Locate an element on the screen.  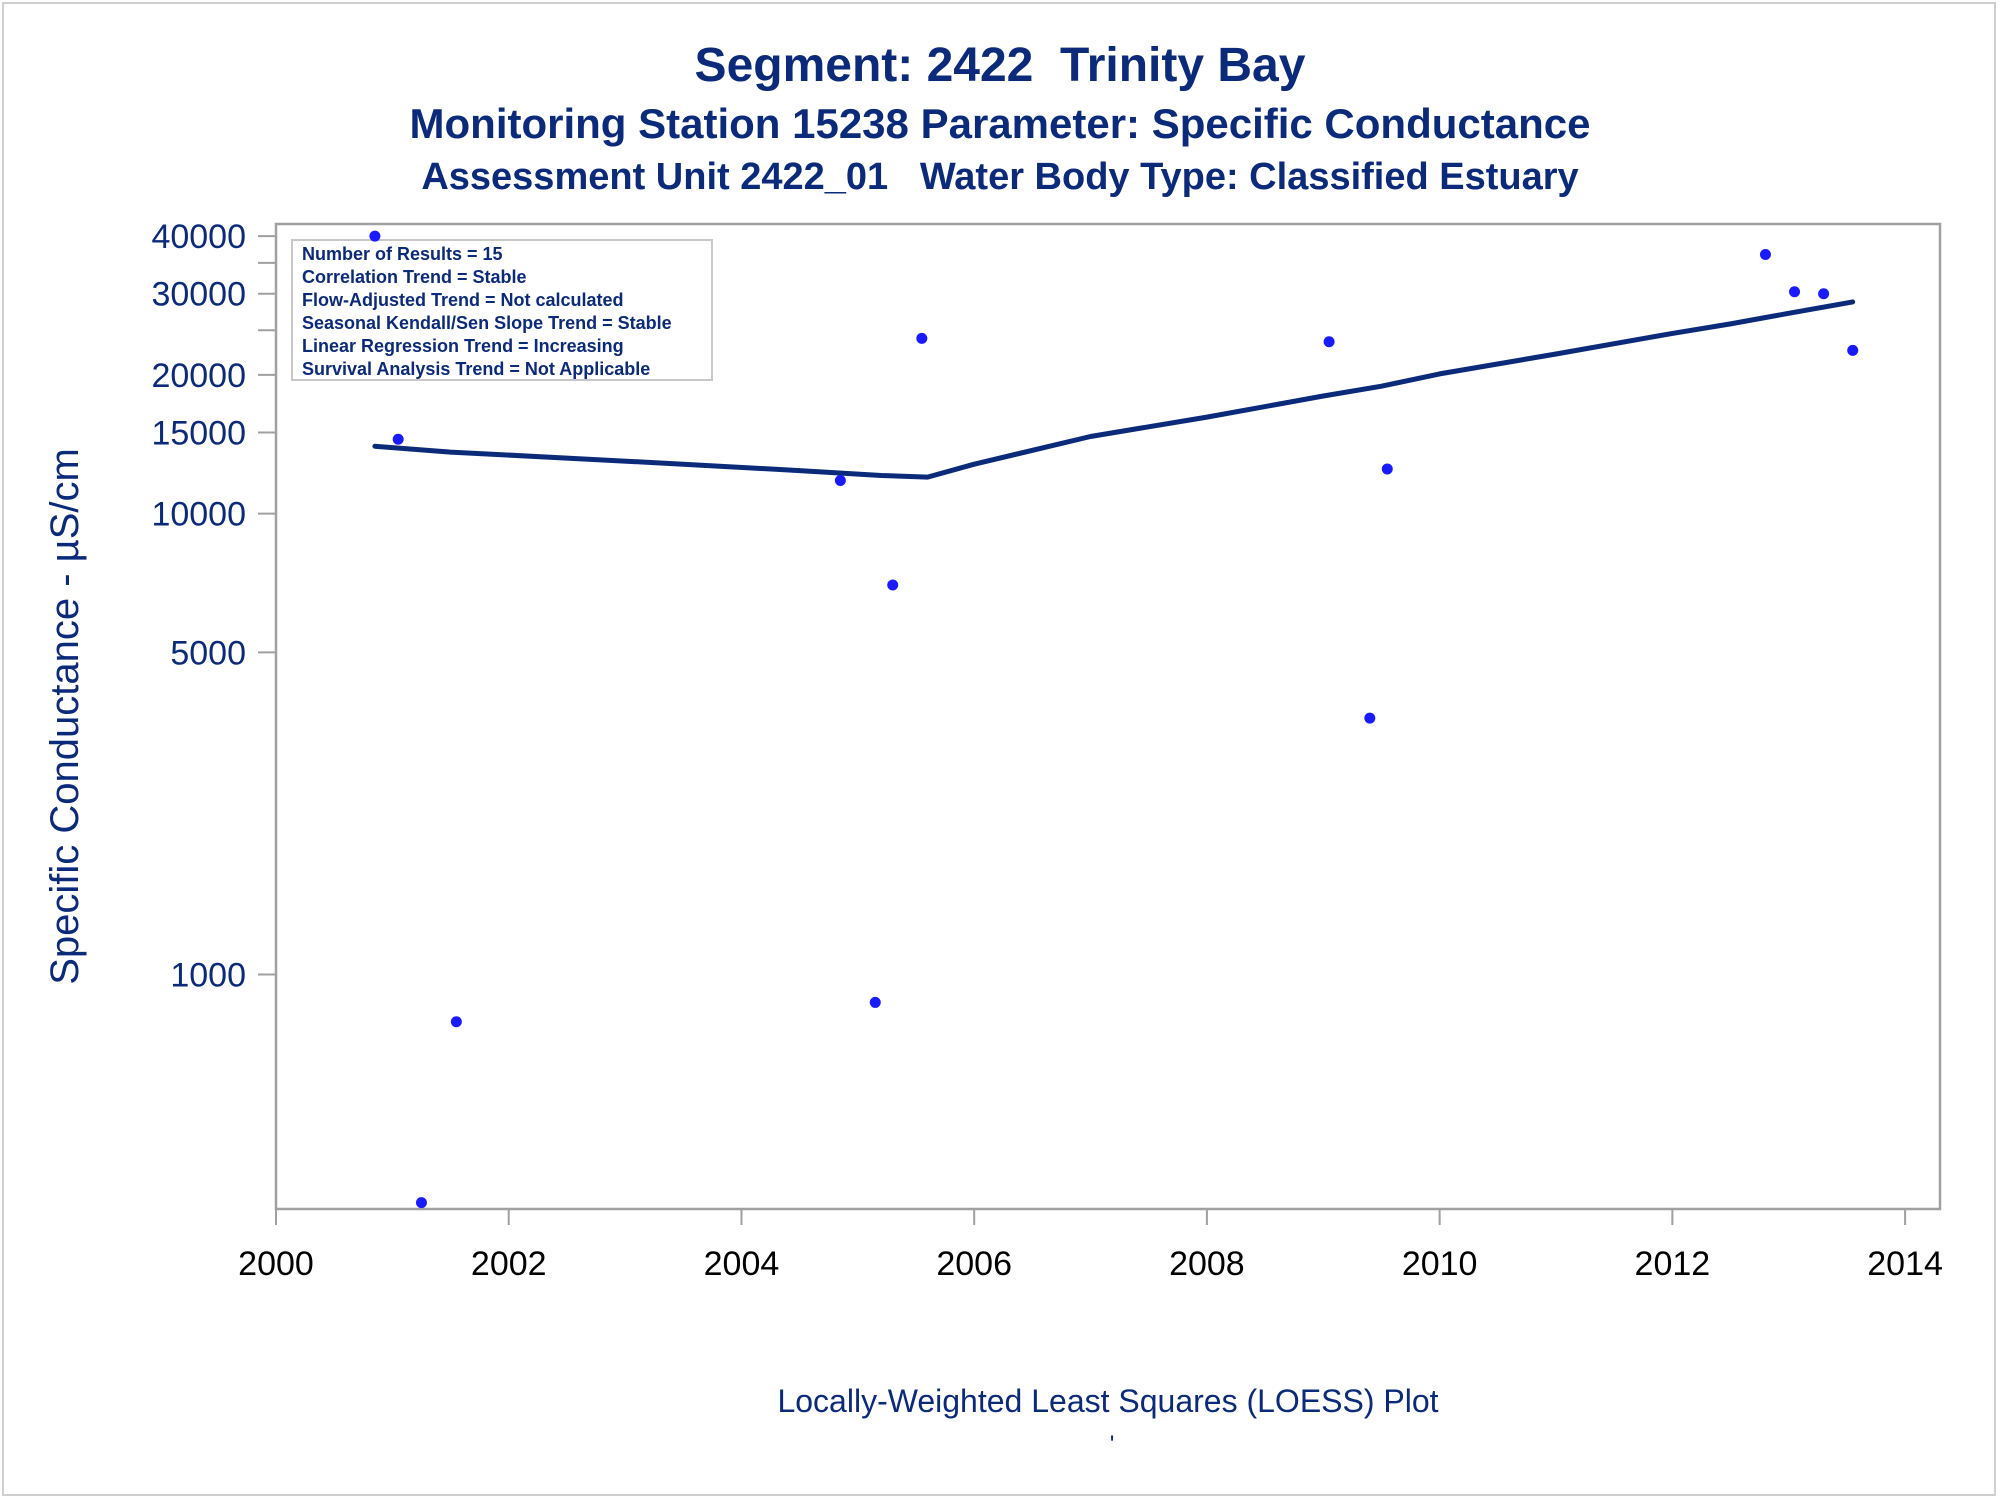
y-axis-label: Specific Conductance - µS/cm is located at coordinates (65, 716).